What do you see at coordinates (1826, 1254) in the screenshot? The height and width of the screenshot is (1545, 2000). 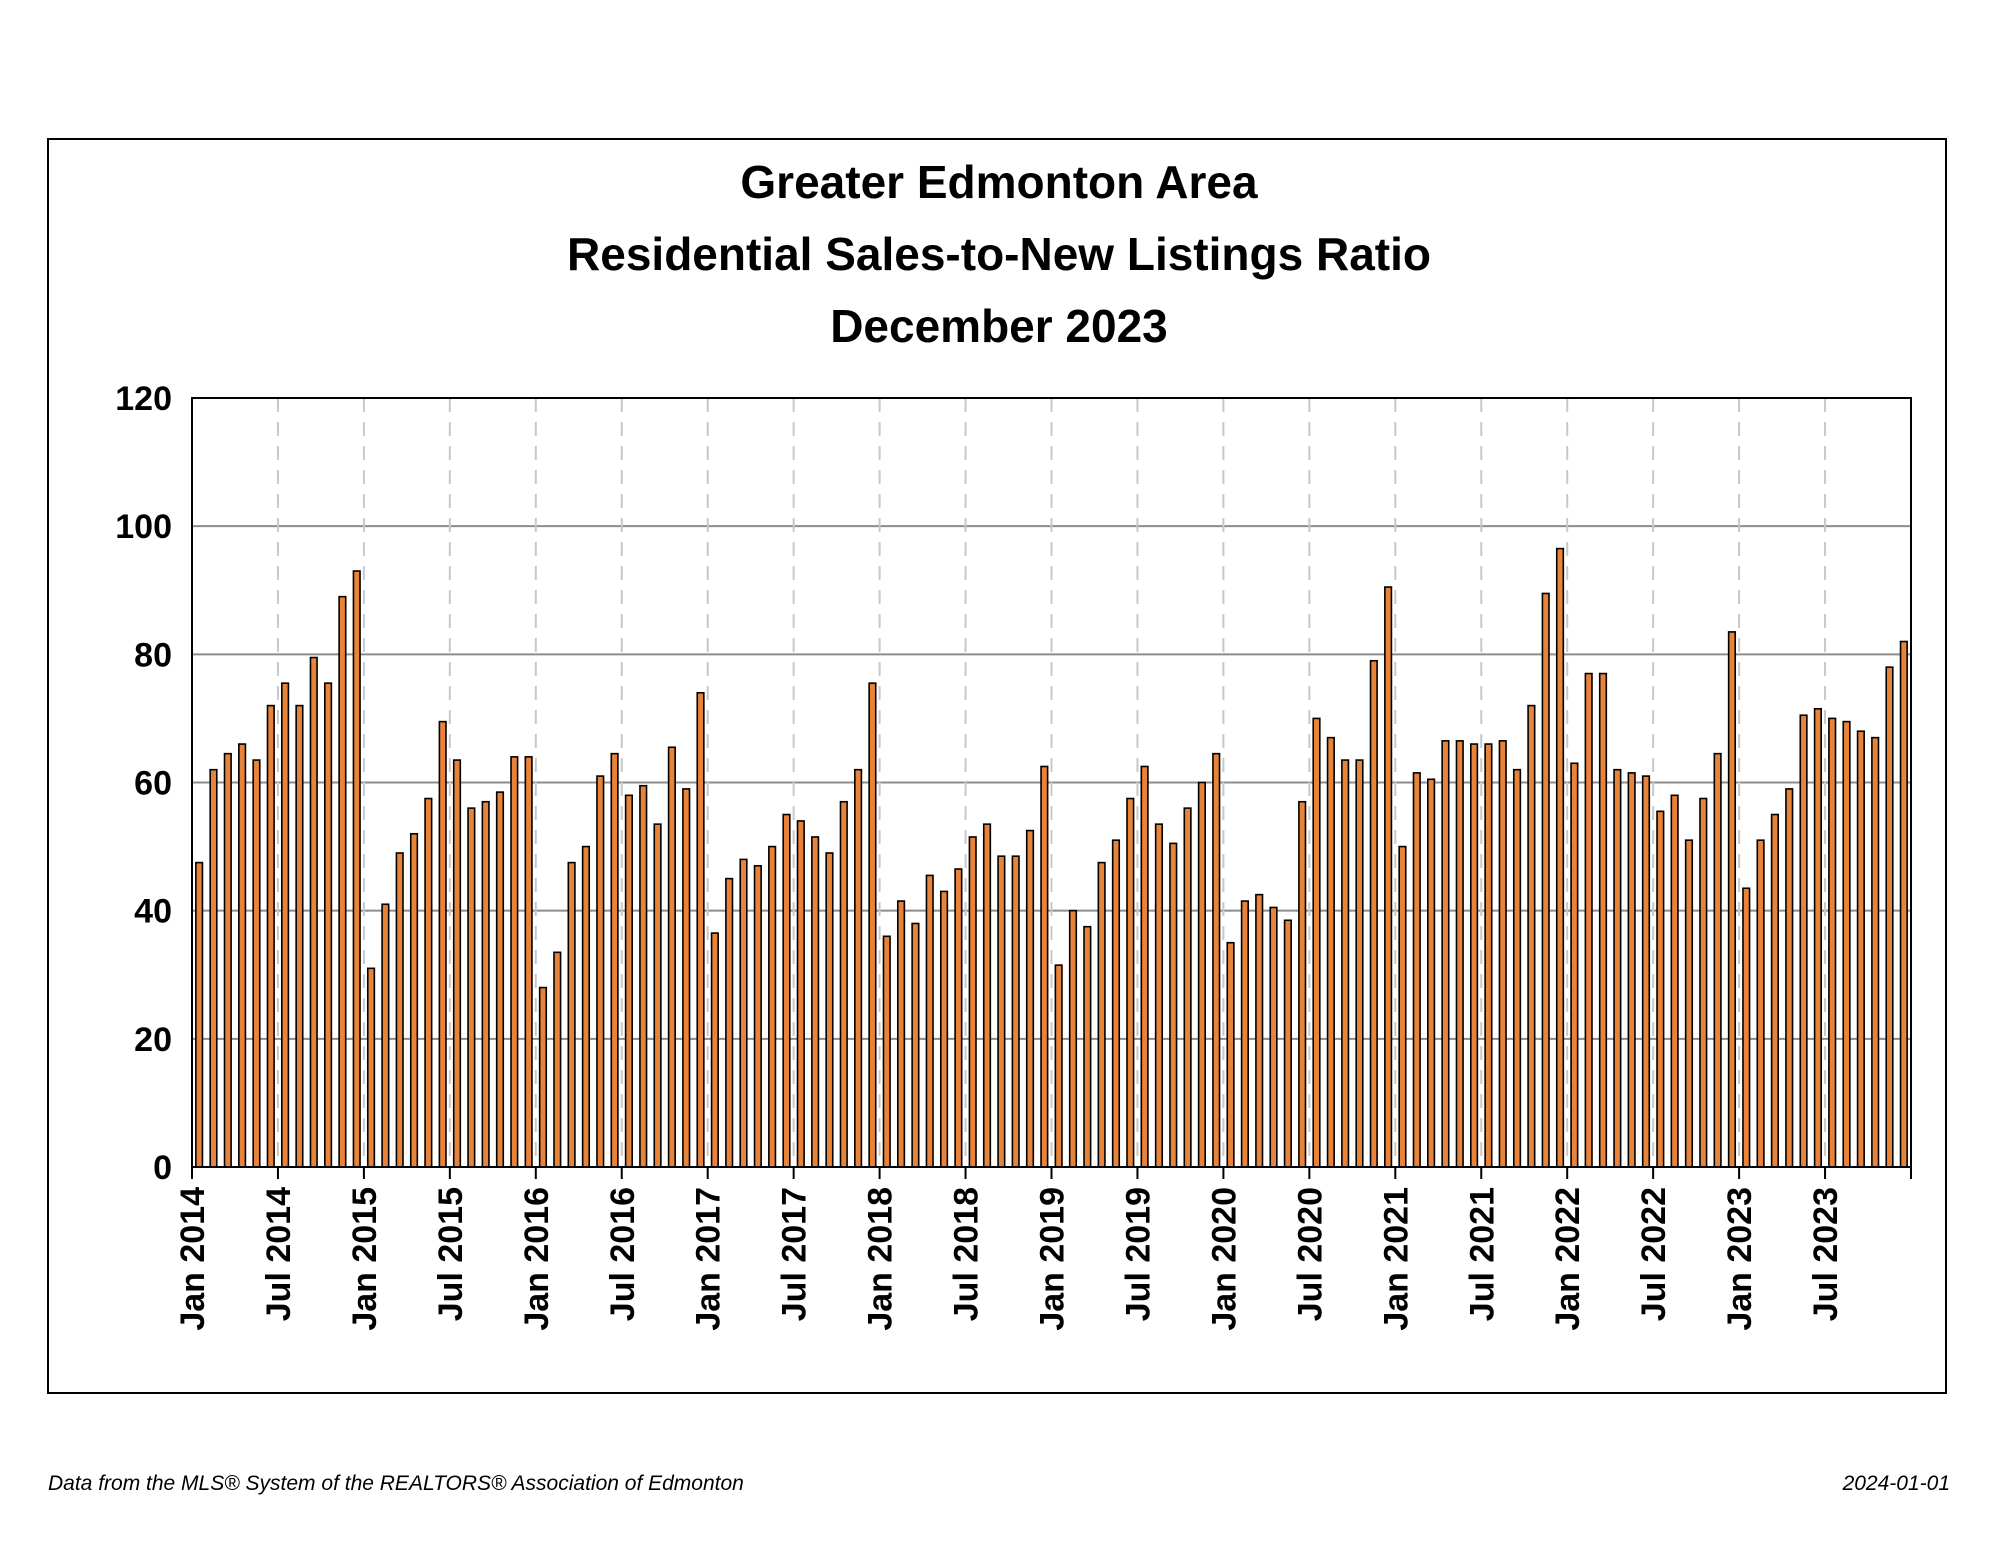 I see `x-tick-label: Jul 2023` at bounding box center [1826, 1254].